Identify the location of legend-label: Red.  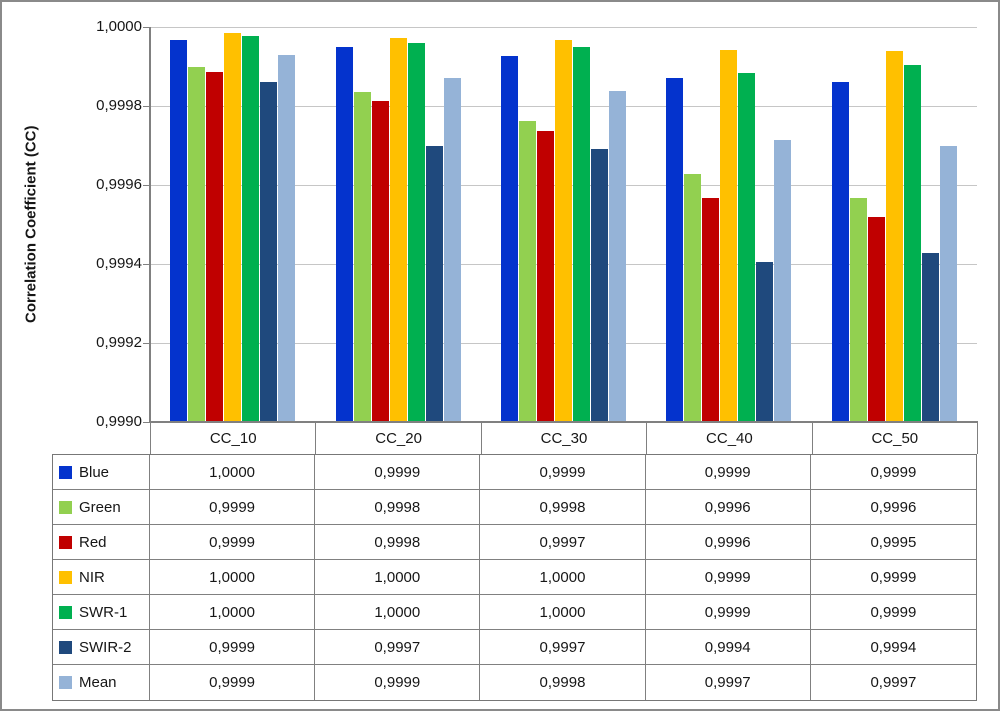
(93, 542).